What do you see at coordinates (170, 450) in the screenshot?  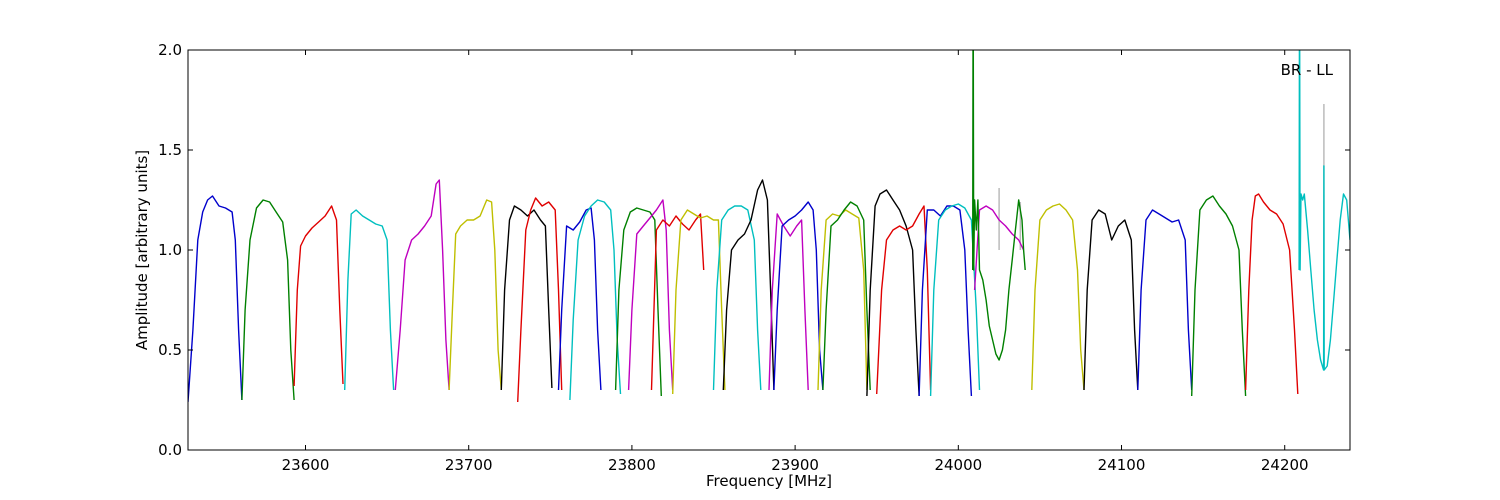 I see `y-tick-label: 0.0` at bounding box center [170, 450].